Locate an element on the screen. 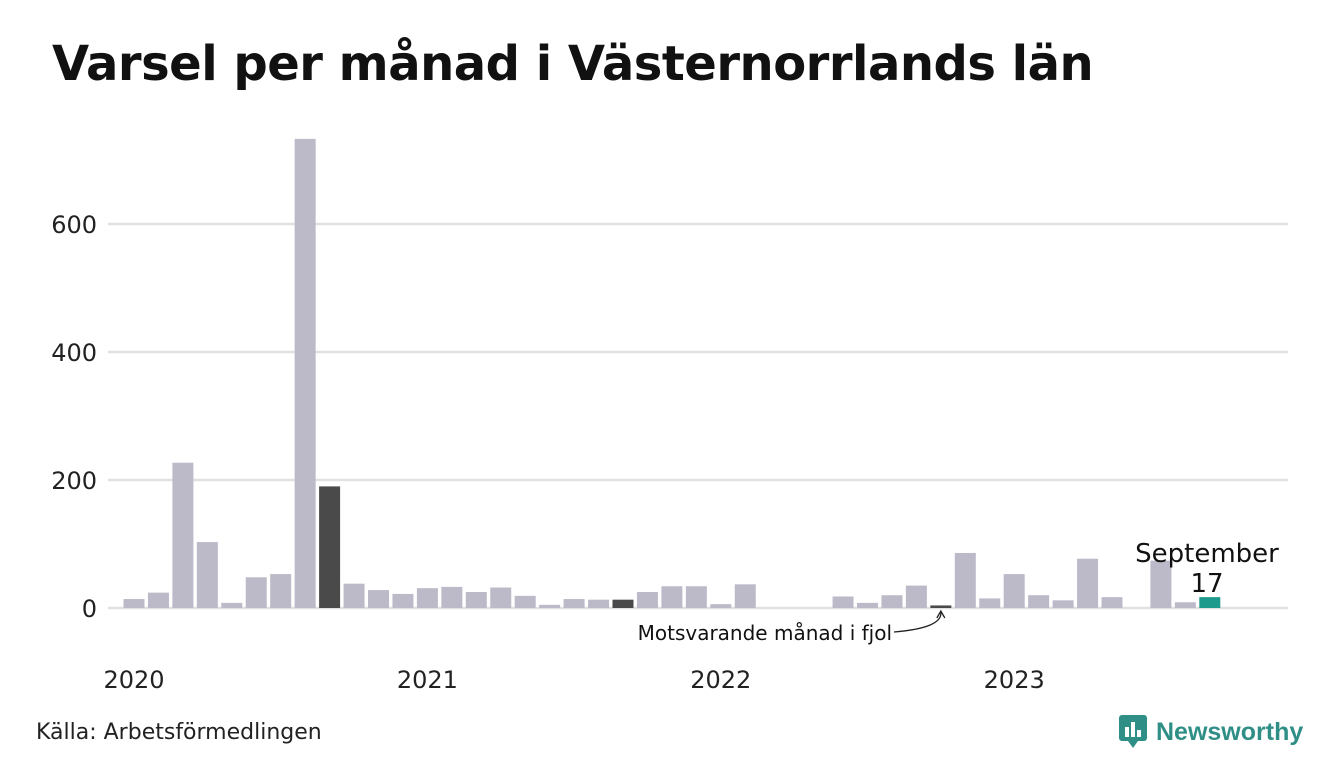  brand: Newsworthy is located at coordinates (1210, 732).